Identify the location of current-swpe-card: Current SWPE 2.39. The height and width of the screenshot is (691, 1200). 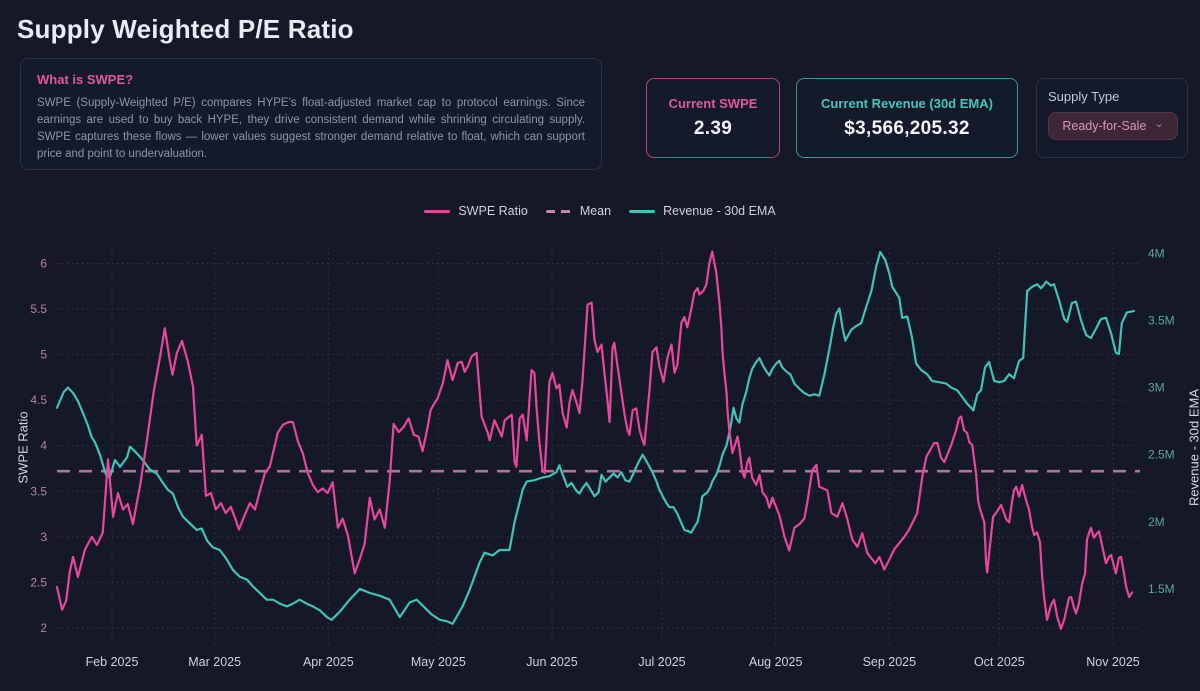
(713, 118).